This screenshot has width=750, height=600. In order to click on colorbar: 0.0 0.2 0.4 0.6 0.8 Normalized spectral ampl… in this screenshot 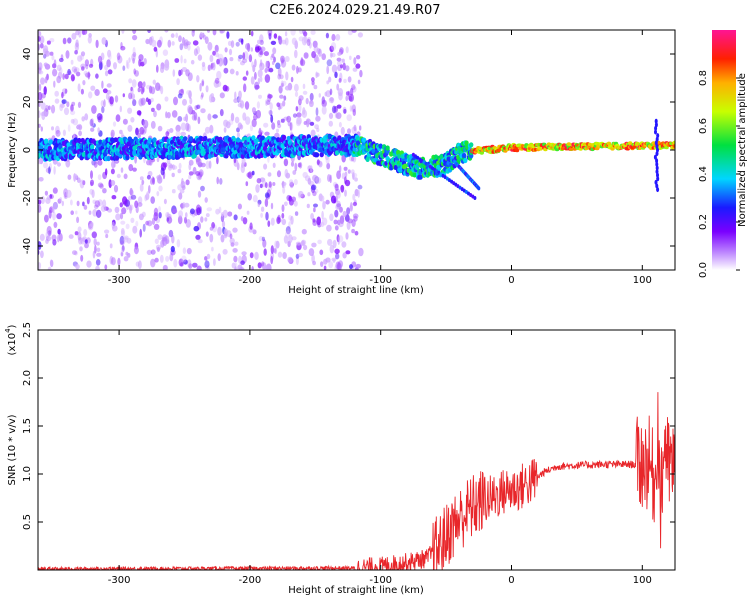, I will do `click(723, 154)`.